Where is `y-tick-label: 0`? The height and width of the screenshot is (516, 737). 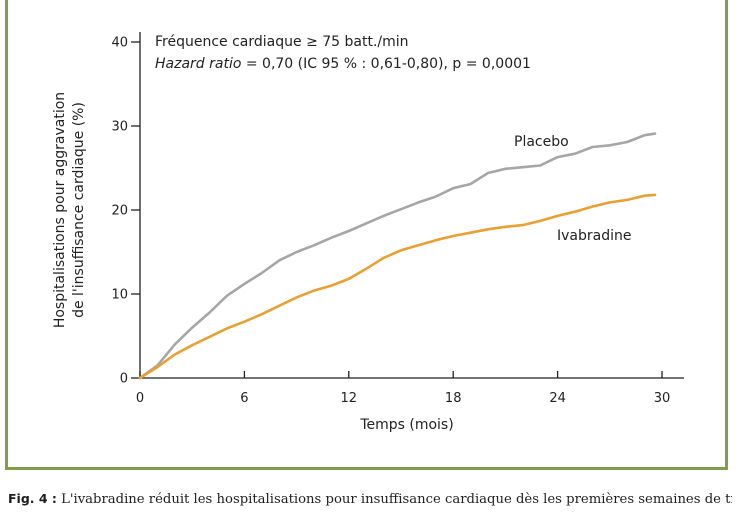
y-tick-label: 0 is located at coordinates (124, 379).